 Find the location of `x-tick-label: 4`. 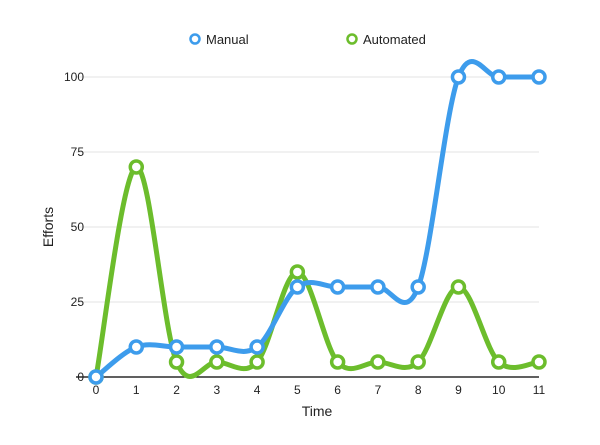

x-tick-label: 4 is located at coordinates (257, 390).